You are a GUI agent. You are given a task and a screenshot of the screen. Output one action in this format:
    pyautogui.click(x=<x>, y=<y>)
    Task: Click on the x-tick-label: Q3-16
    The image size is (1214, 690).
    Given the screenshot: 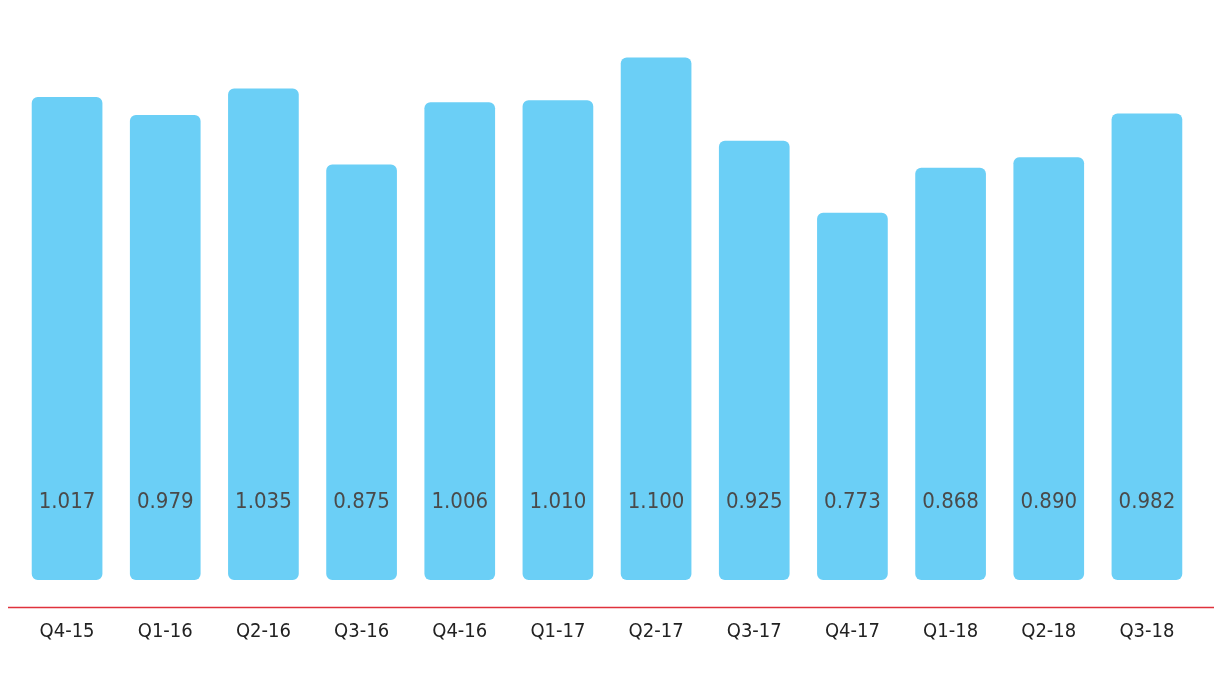 What is the action you would take?
    pyautogui.click(x=362, y=630)
    